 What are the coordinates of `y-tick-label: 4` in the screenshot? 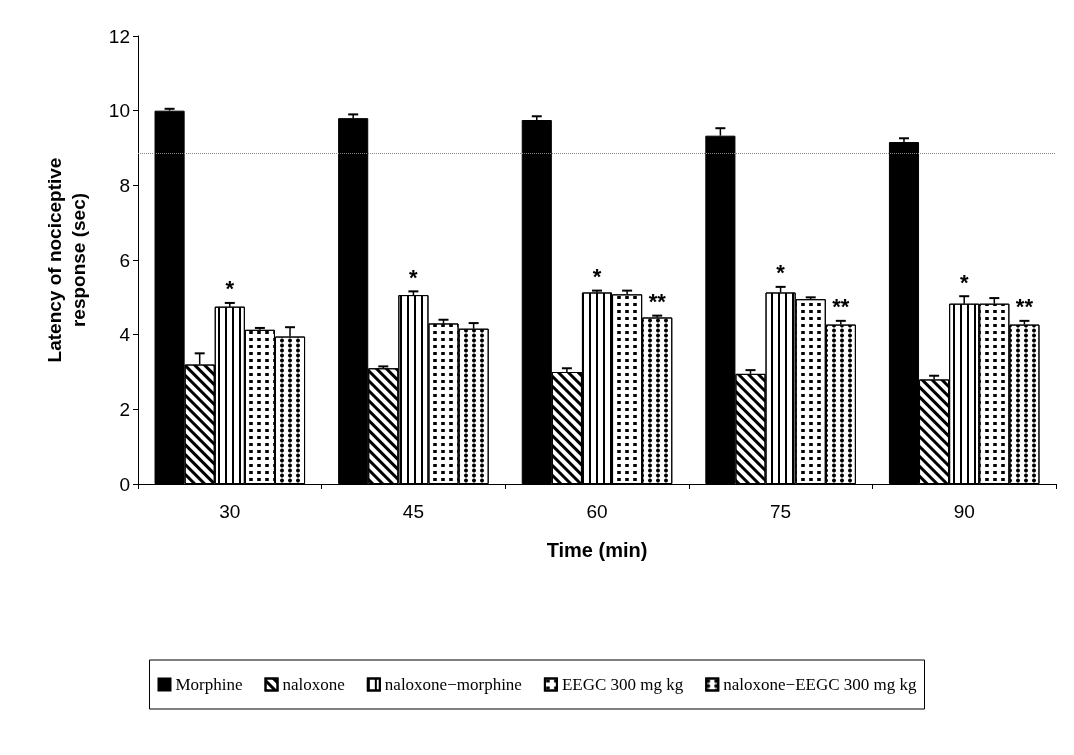 It's located at (125, 335).